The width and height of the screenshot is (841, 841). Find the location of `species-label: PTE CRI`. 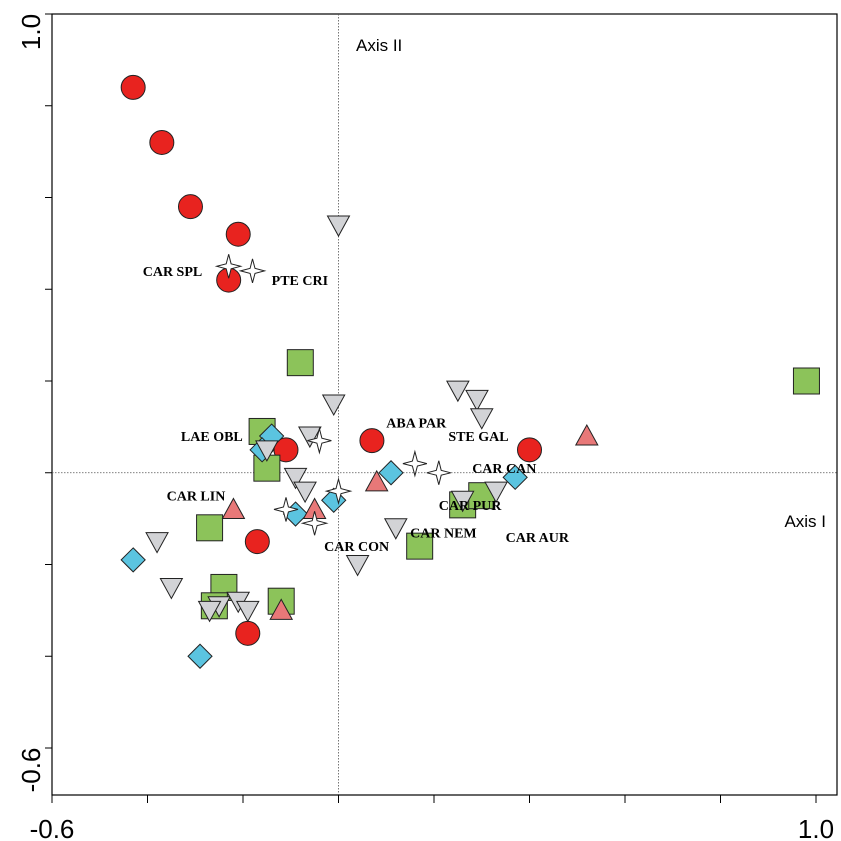

species-label: PTE CRI is located at coordinates (300, 281).